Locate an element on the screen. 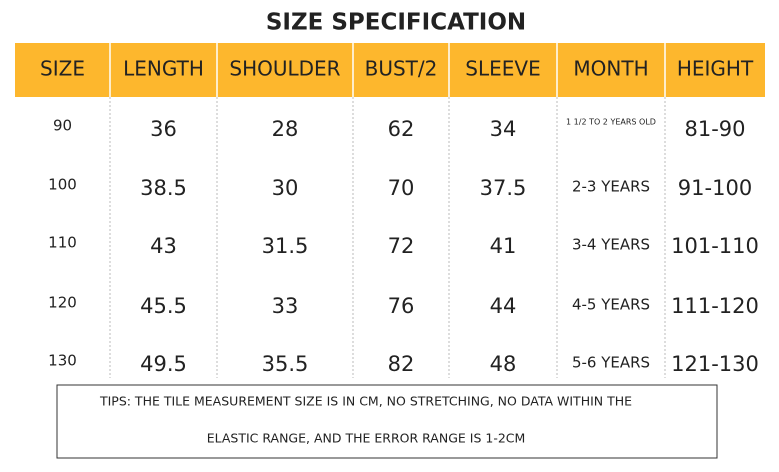  table-cell: 48 is located at coordinates (503, 364).